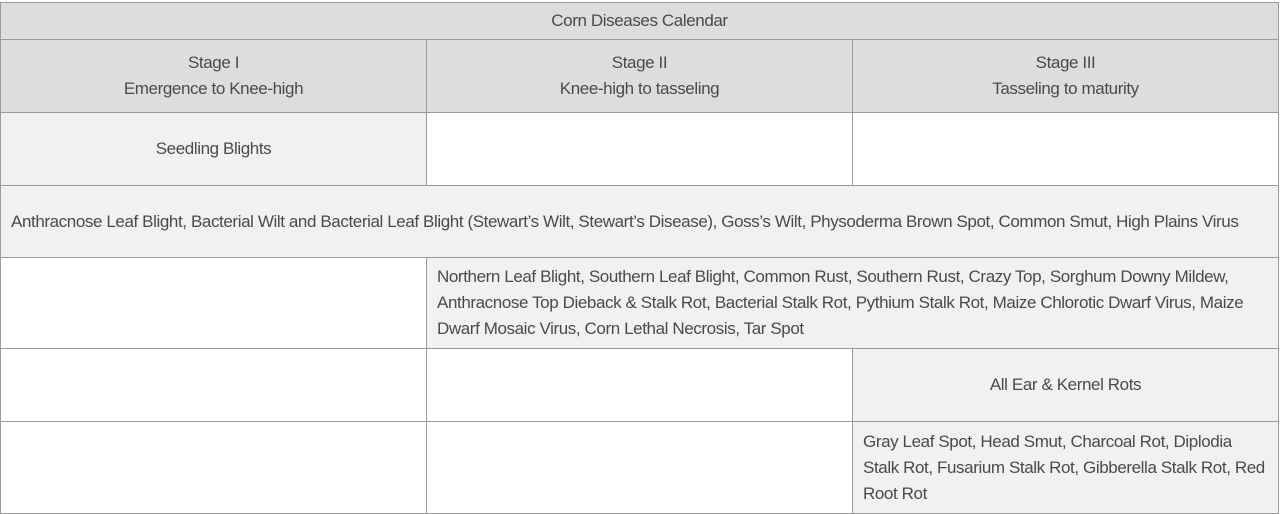 Image resolution: width=1280 pixels, height=514 pixels. What do you see at coordinates (1065, 88) in the screenshot?
I see `stage-range: Tasseling to maturity` at bounding box center [1065, 88].